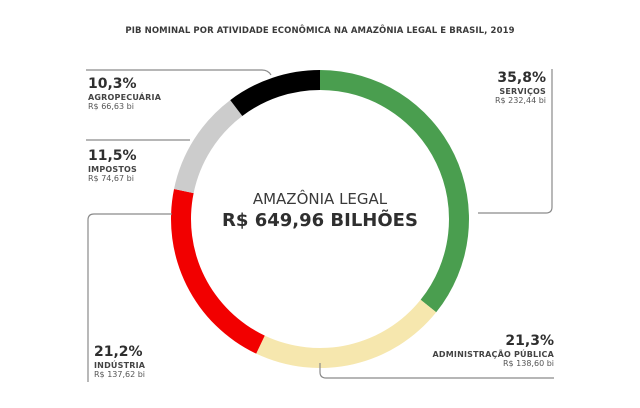 The image size is (640, 408). What do you see at coordinates (528, 364) in the screenshot?
I see `sector-value: R$ 138,60 bi` at bounding box center [528, 364].